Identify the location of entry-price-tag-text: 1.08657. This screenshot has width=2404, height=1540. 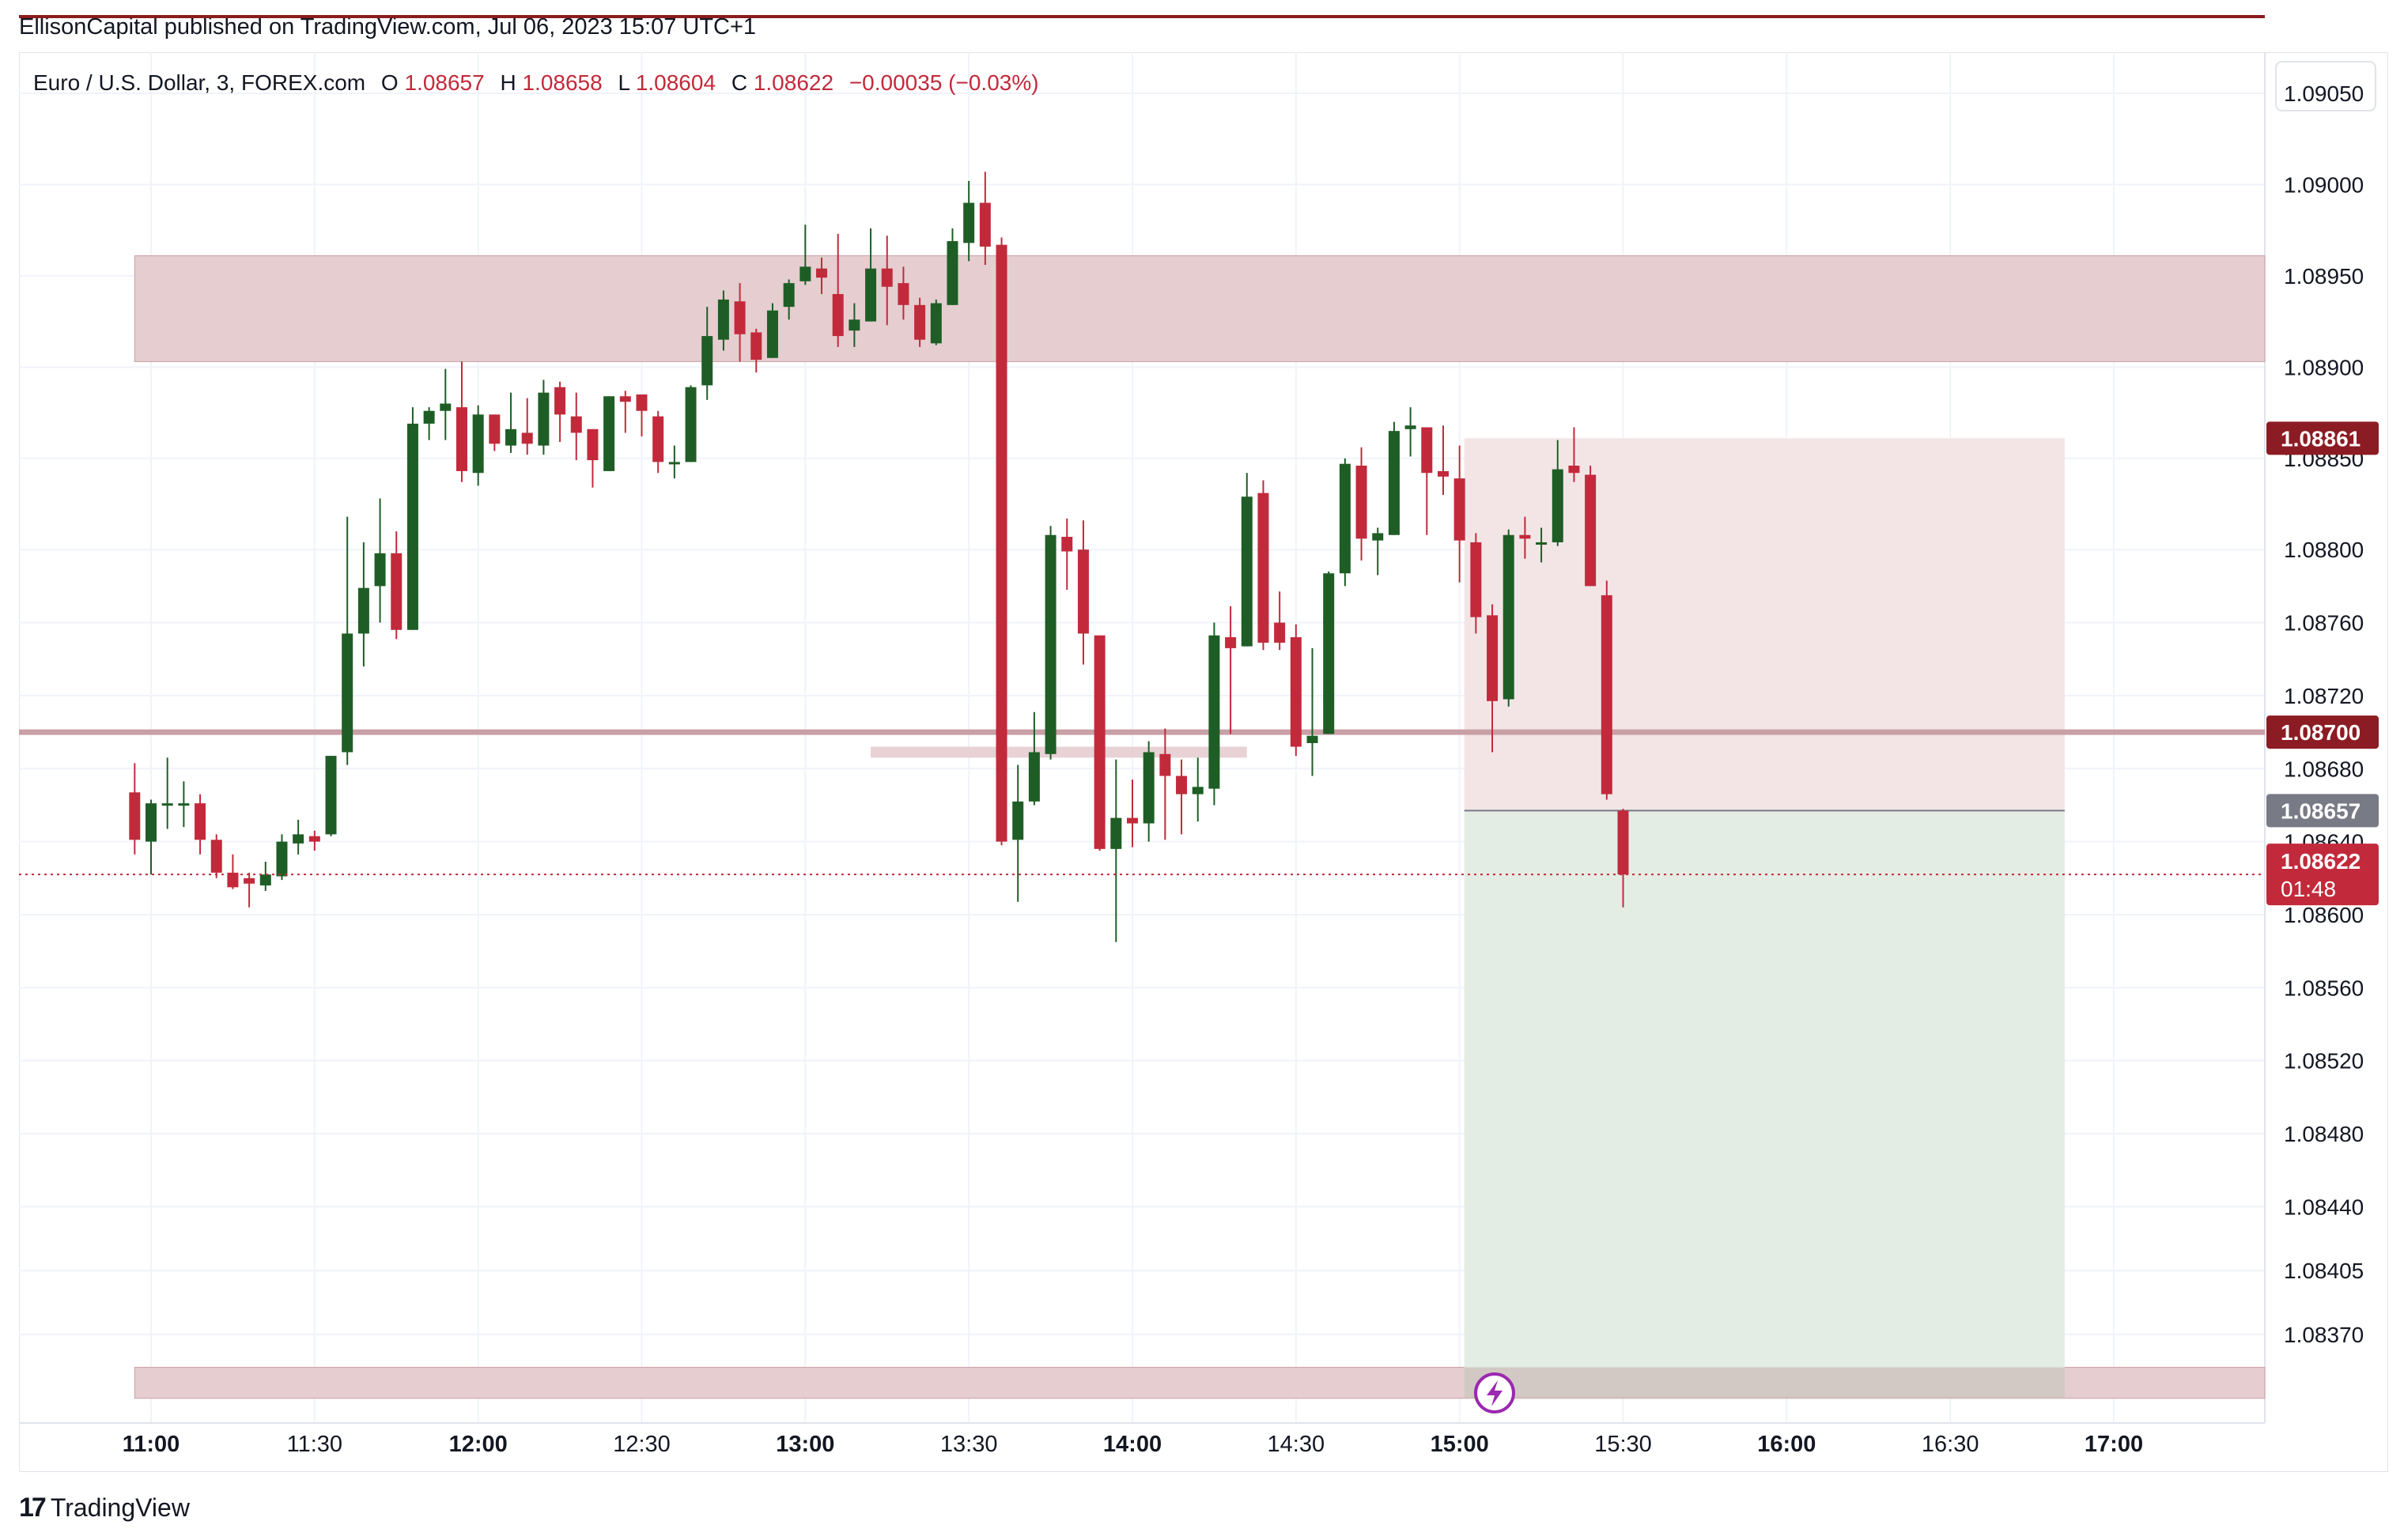
(2321, 811).